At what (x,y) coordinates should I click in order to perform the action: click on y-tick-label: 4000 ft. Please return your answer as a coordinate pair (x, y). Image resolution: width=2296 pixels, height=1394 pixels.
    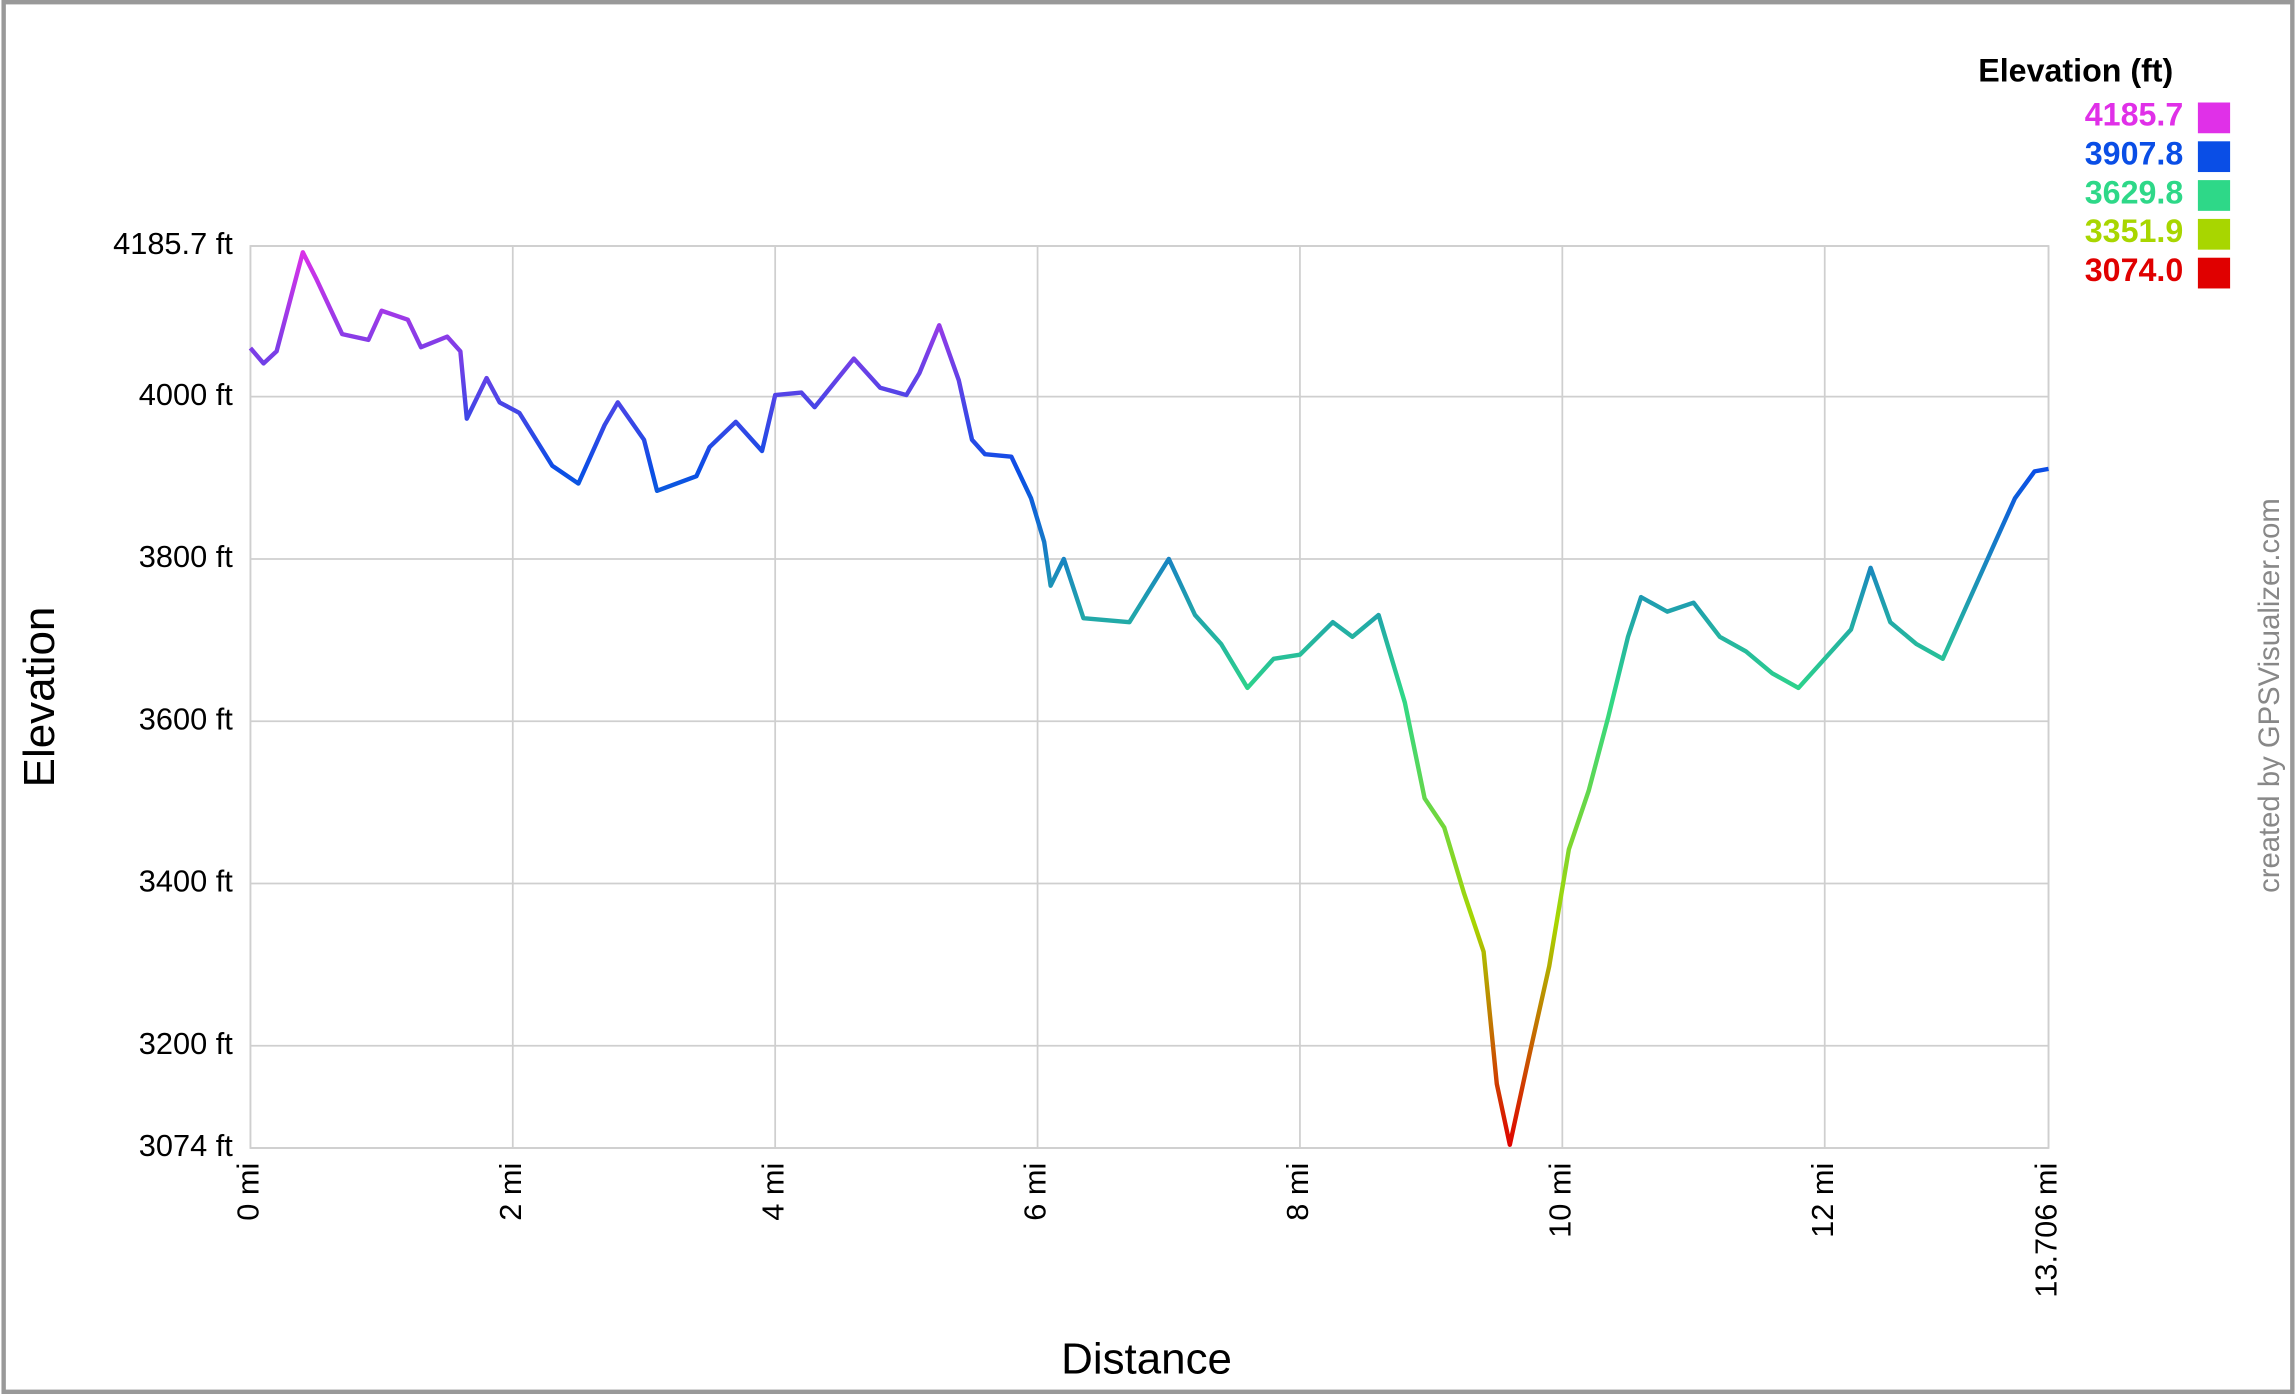
    Looking at the image, I should click on (186, 394).